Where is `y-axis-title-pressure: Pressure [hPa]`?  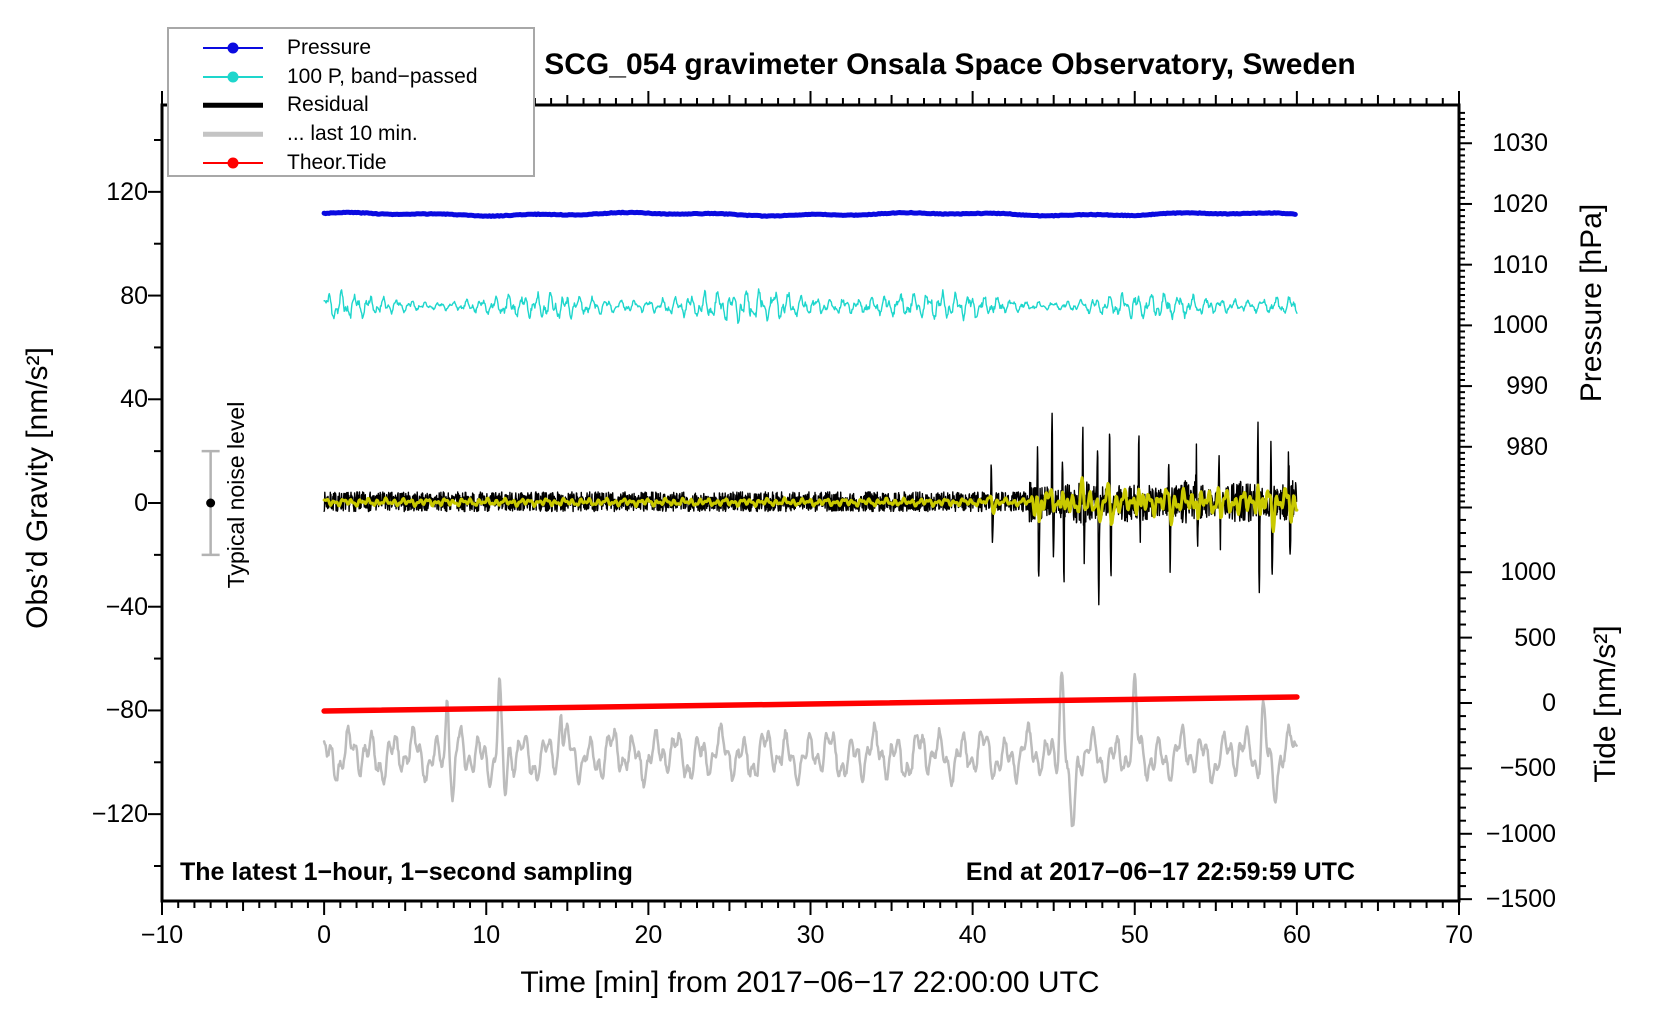
y-axis-title-pressure: Pressure [hPa] is located at coordinates (1591, 303).